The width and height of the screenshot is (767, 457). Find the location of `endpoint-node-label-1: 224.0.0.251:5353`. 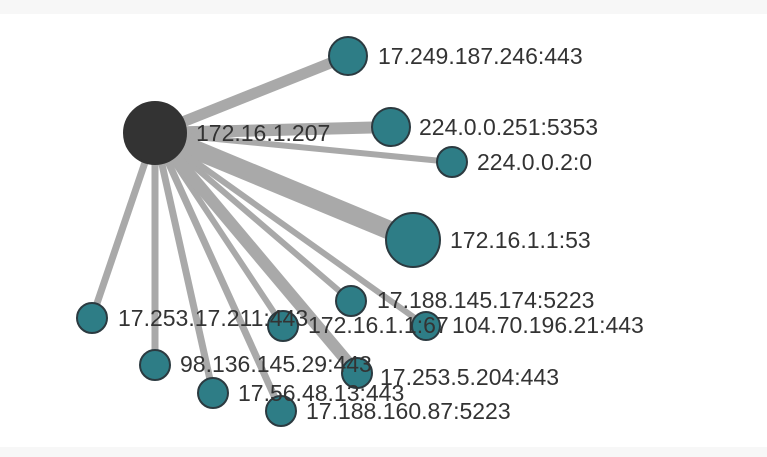

endpoint-node-label-1: 224.0.0.251:5353 is located at coordinates (508, 127).